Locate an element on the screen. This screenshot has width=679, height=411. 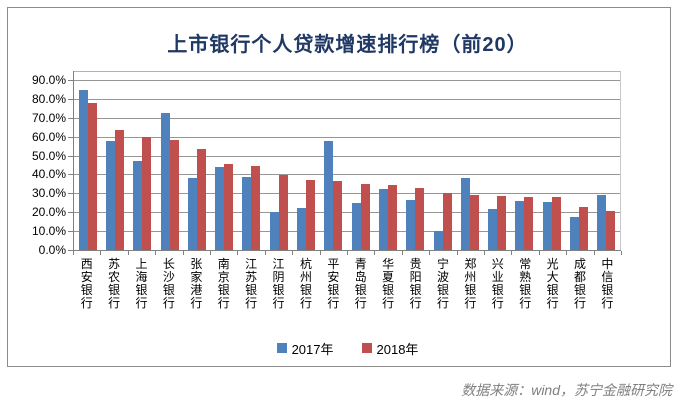
x-axis-label: 常熟银行 is located at coordinates (525, 284).